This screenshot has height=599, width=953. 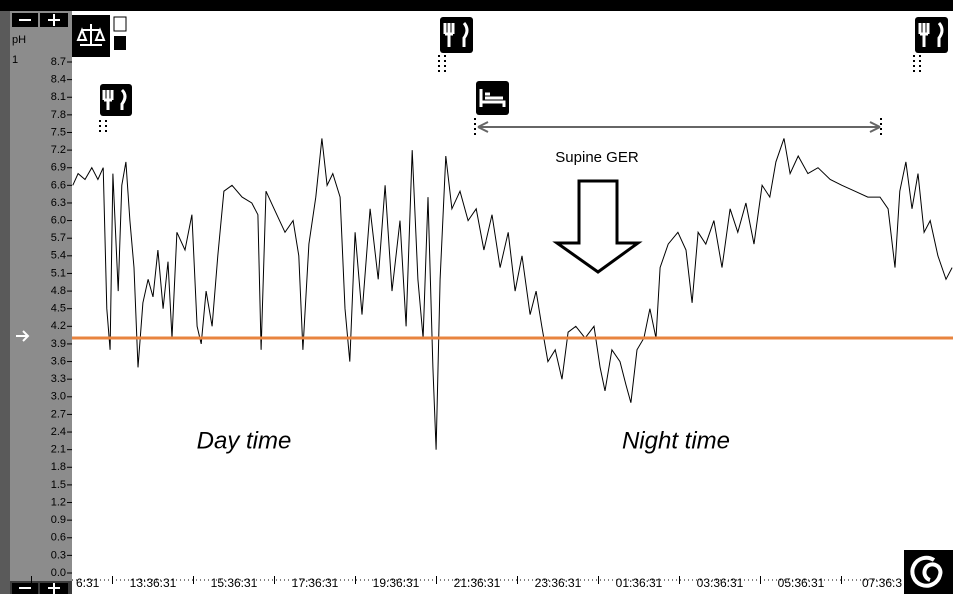 What do you see at coordinates (597, 226) in the screenshot?
I see `ger-arrow` at bounding box center [597, 226].